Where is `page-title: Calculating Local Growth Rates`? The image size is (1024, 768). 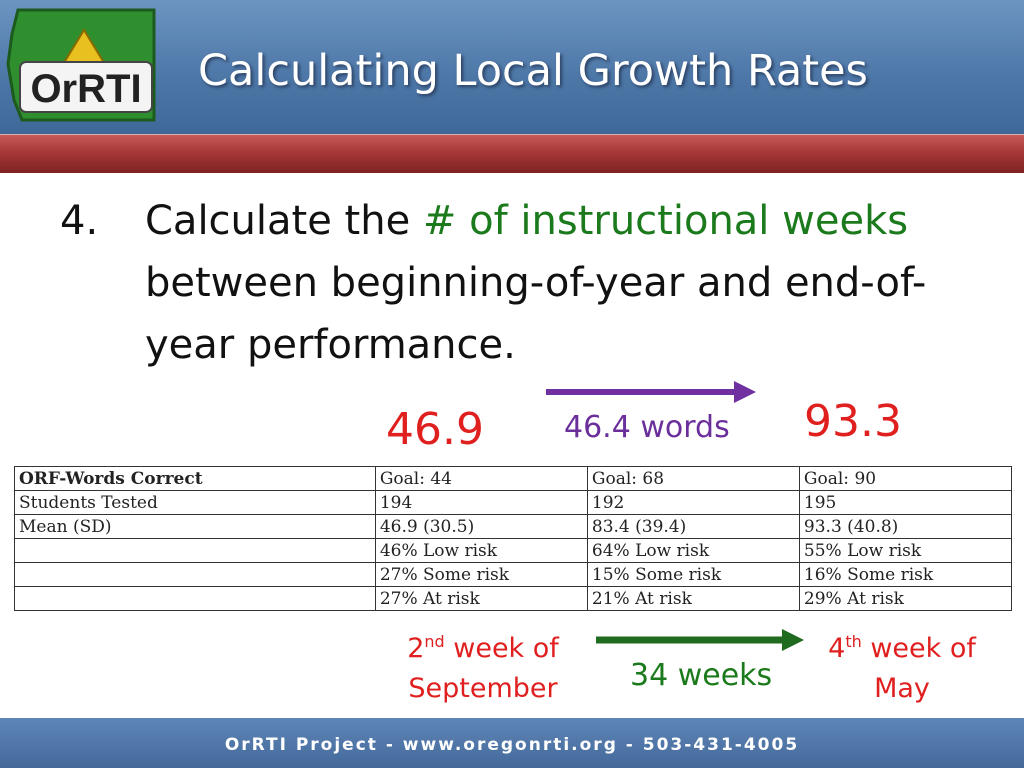 page-title: Calculating Local Growth Rates is located at coordinates (533, 71).